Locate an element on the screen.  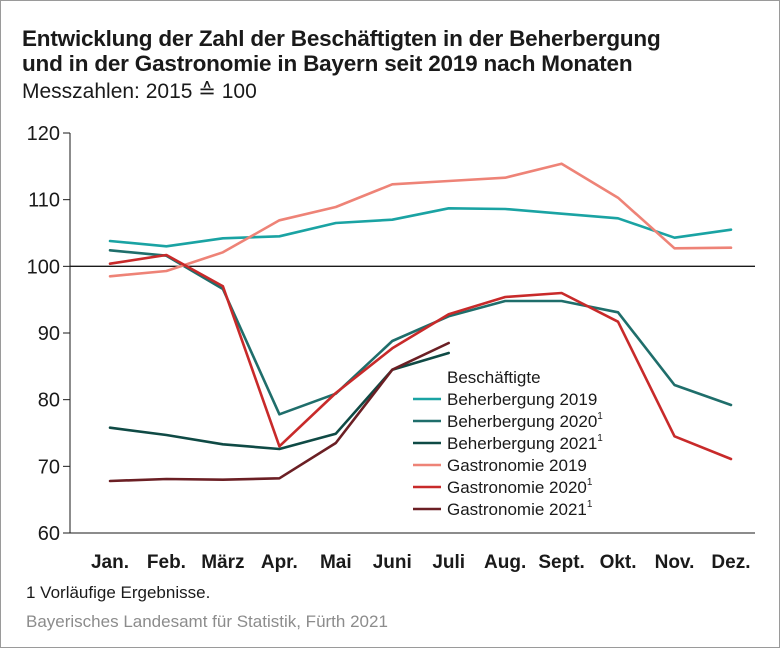
legend-label-beherbergung-2020: Beherbergung 20201 is located at coordinates (525, 421).